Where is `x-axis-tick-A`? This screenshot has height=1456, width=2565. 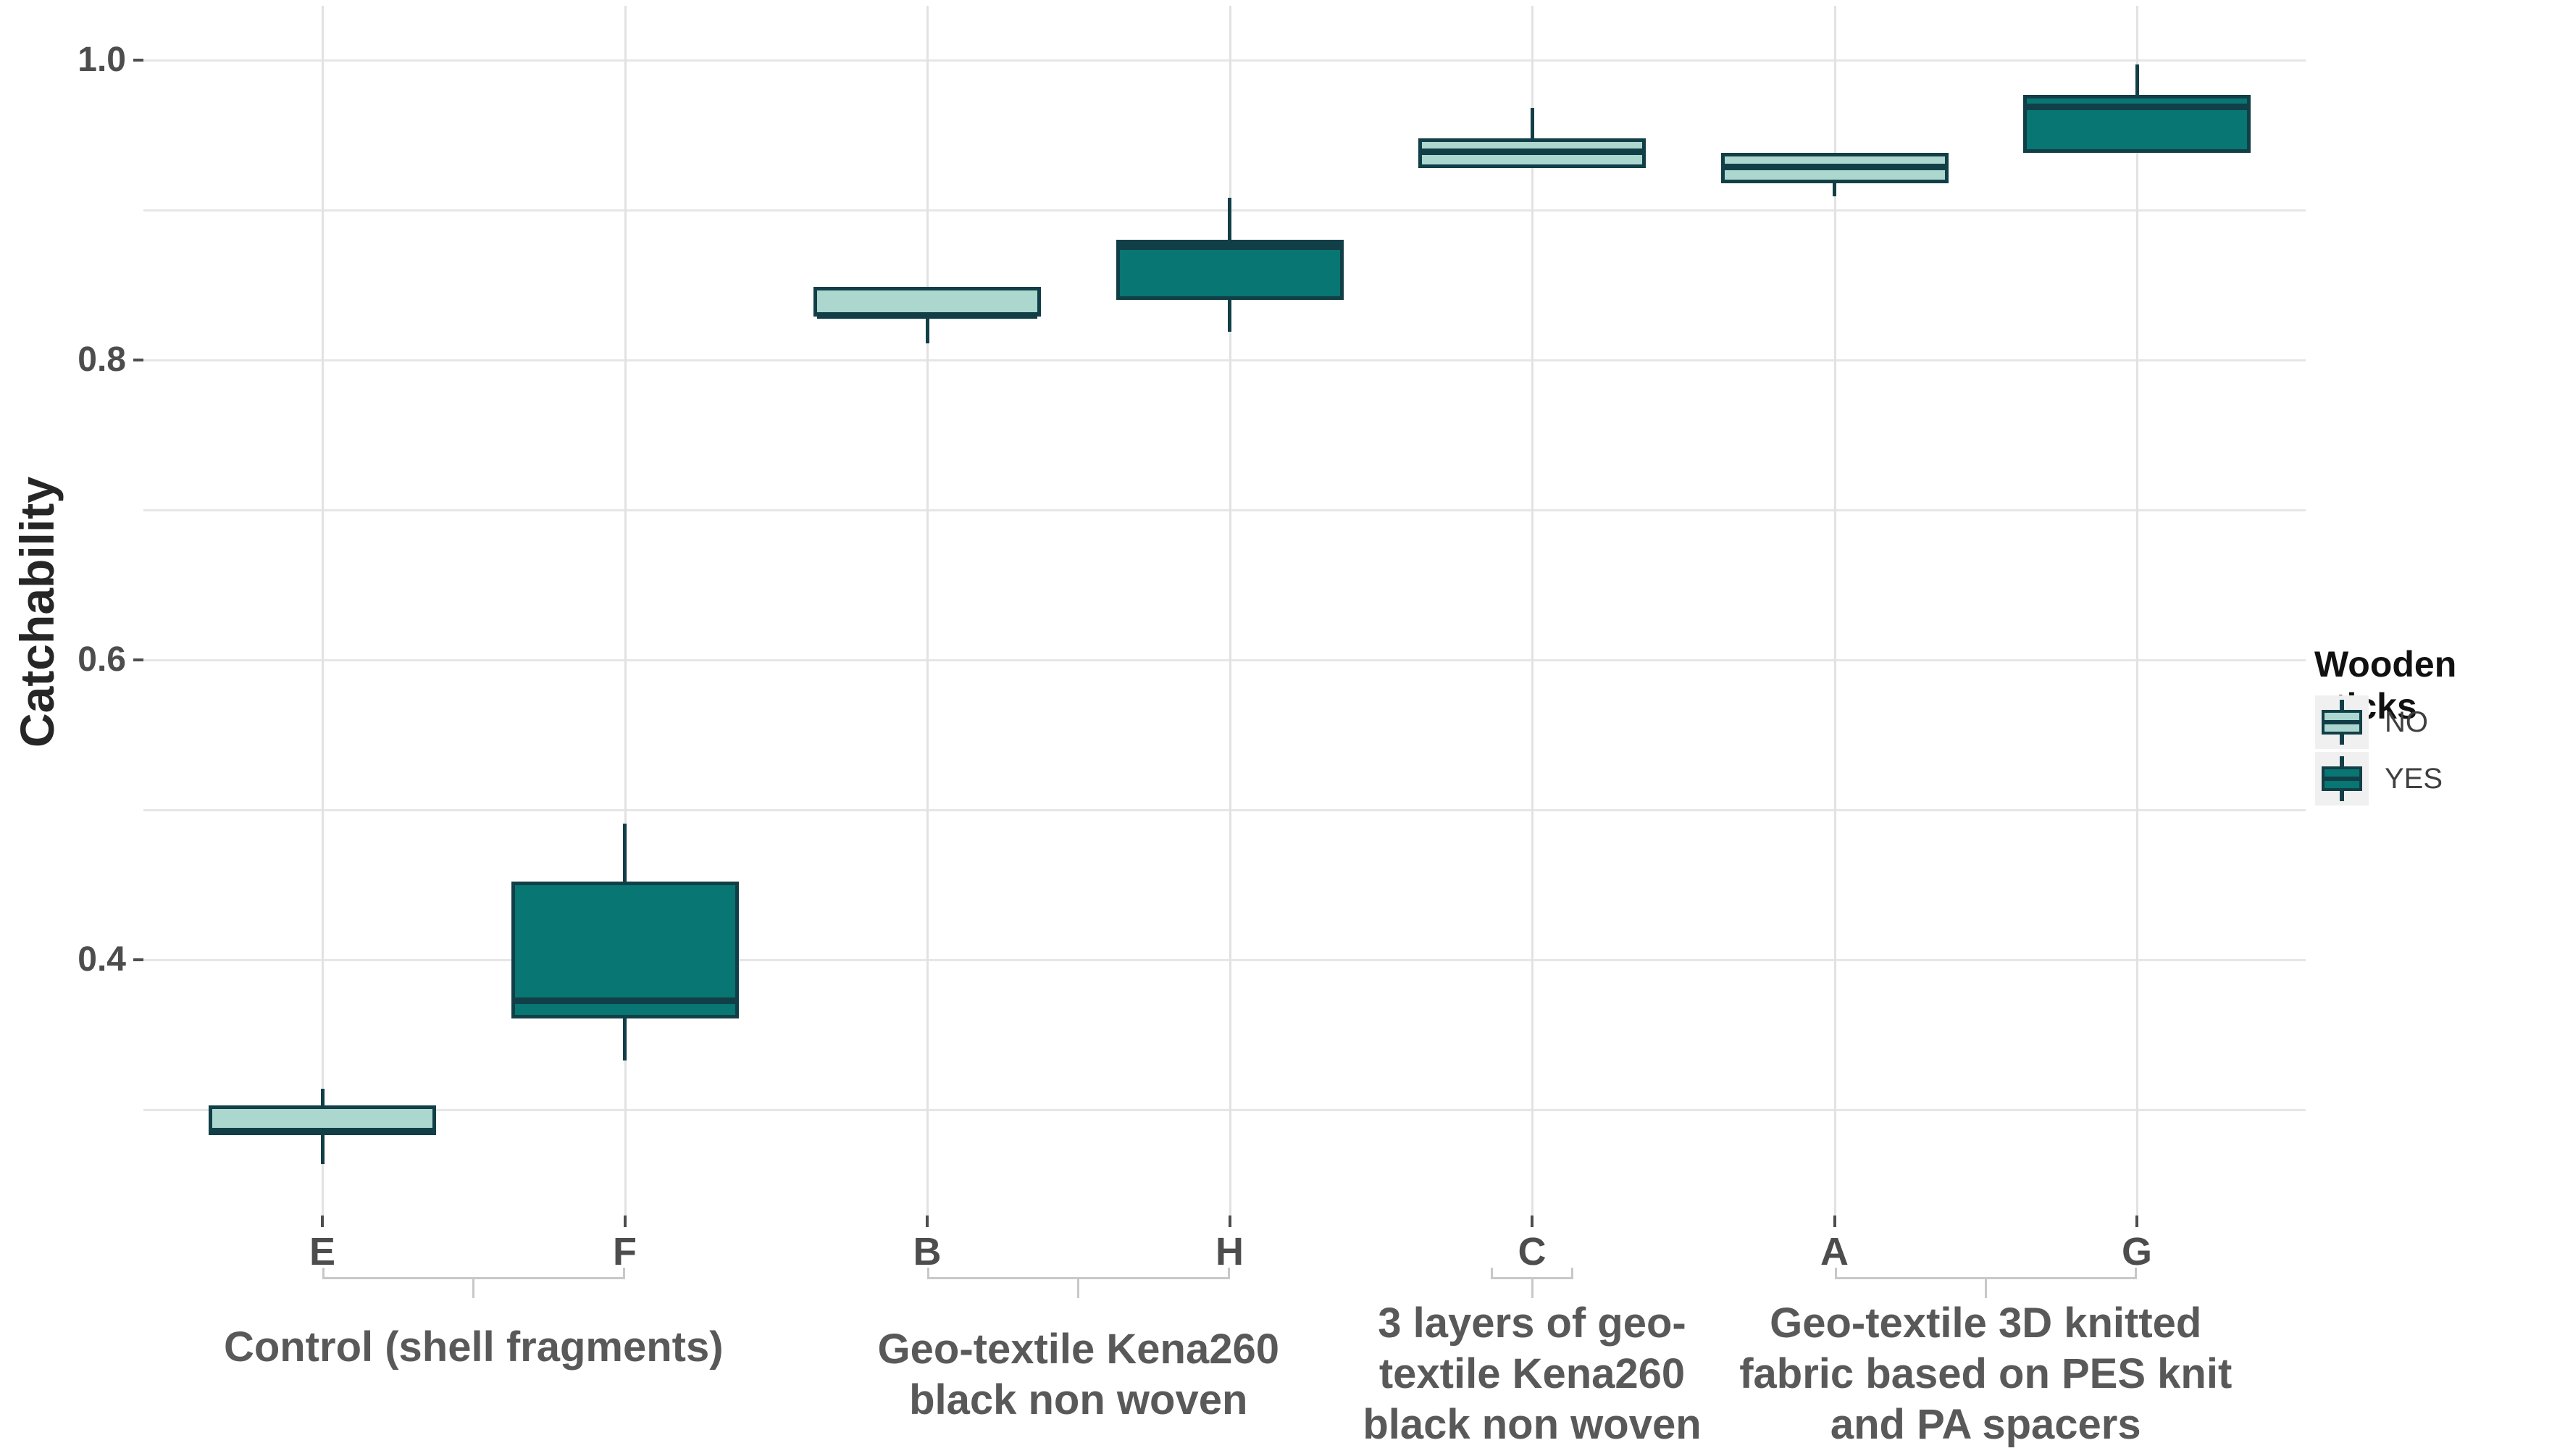 x-axis-tick-A is located at coordinates (1834, 1221).